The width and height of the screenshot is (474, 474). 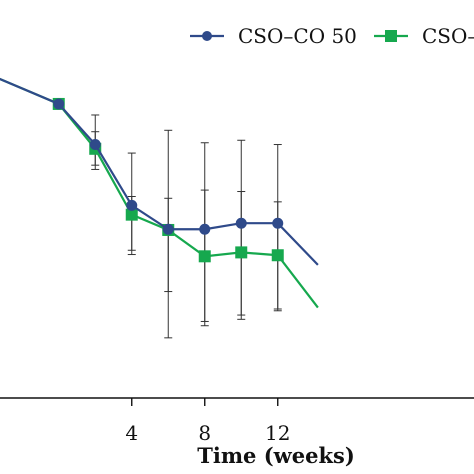 What do you see at coordinates (168, 245) in the screenshot?
I see `error-bar` at bounding box center [168, 245].